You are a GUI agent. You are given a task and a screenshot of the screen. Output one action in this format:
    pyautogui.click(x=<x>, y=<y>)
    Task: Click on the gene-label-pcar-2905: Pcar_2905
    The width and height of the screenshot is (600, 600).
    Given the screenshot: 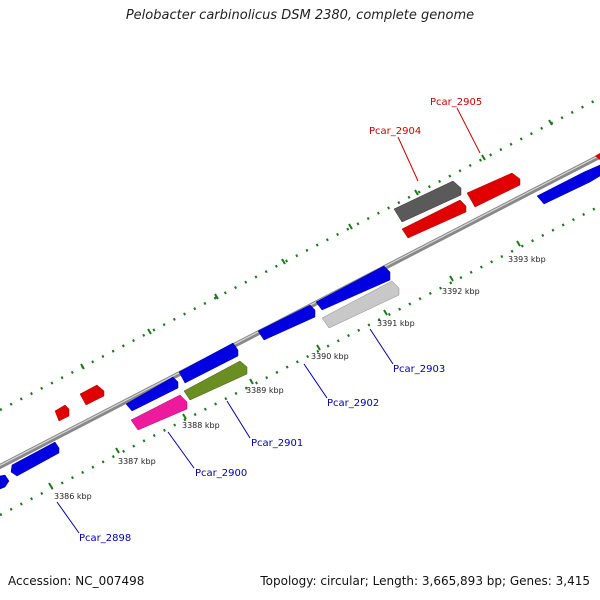 What is the action you would take?
    pyautogui.click(x=456, y=102)
    